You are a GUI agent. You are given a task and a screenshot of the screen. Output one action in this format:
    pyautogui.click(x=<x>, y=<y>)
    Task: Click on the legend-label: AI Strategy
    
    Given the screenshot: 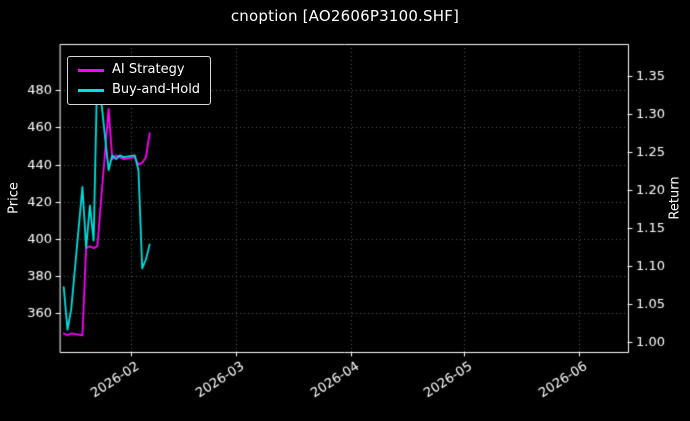 What is the action you would take?
    pyautogui.click(x=148, y=69)
    